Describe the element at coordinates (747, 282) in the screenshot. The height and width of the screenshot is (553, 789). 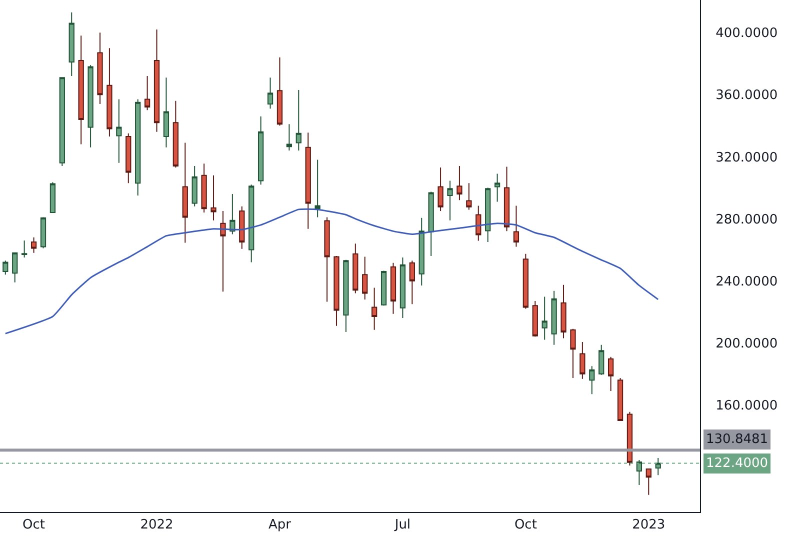
I see `y-tick-label: 240.0000` at that location.